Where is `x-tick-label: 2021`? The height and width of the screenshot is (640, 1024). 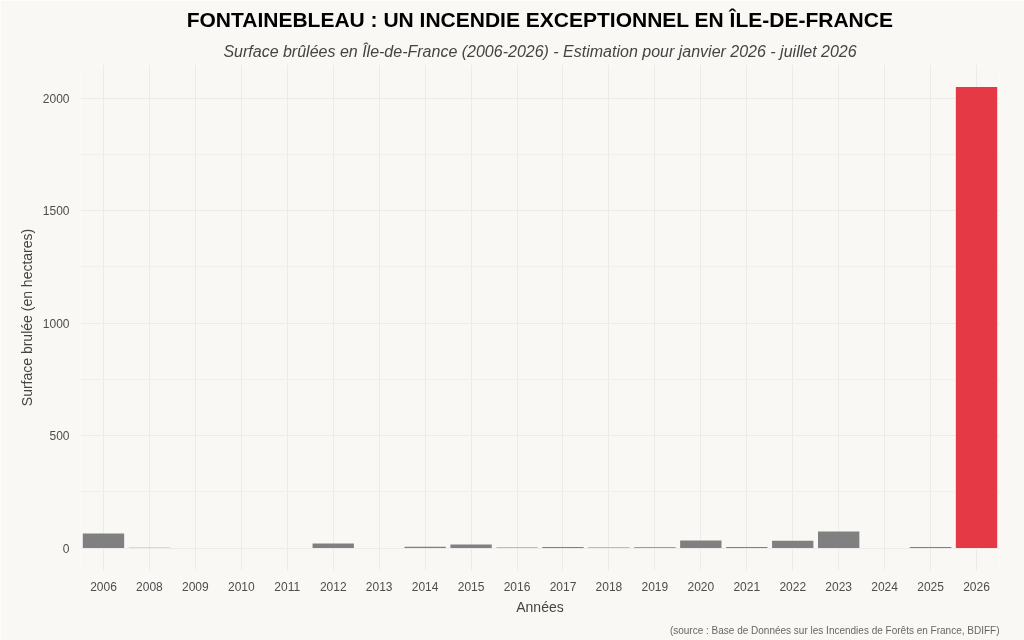
x-tick-label: 2021 is located at coordinates (747, 586).